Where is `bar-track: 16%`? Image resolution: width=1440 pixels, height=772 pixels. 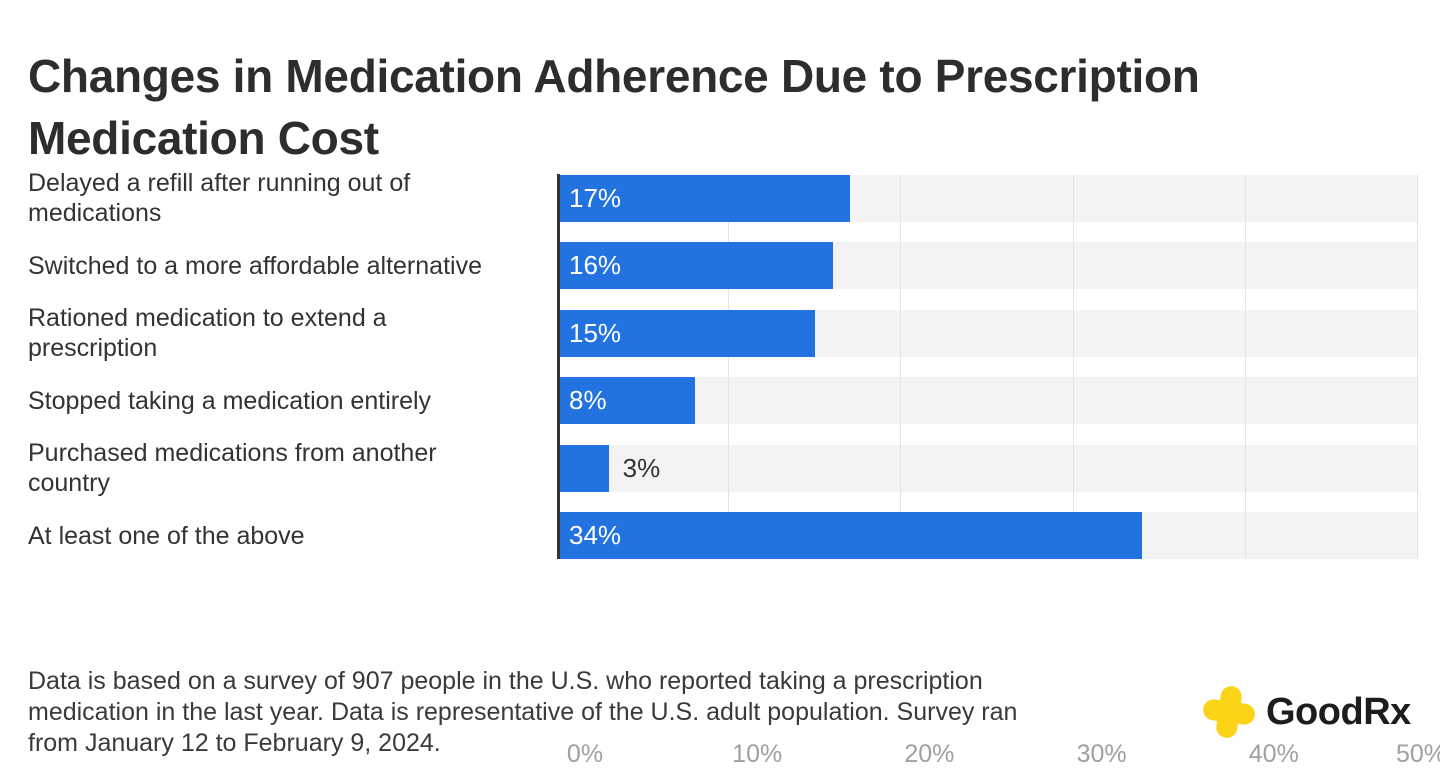 bar-track: 16% is located at coordinates (987, 266).